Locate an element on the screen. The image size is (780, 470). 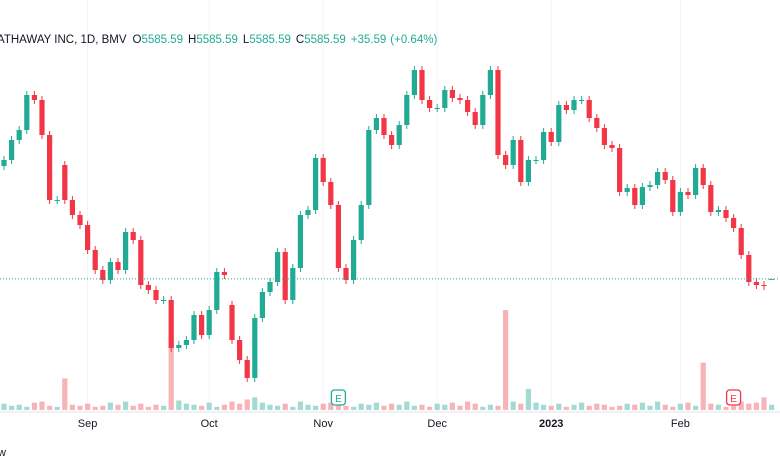
x-tick-label: Nov is located at coordinates (323, 424).